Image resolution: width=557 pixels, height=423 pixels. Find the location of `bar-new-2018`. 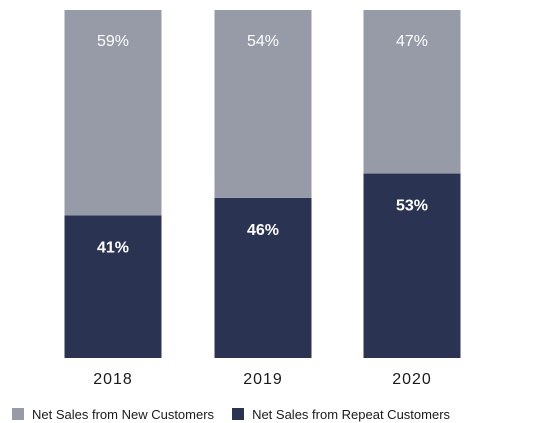

bar-new-2018 is located at coordinates (113, 113).